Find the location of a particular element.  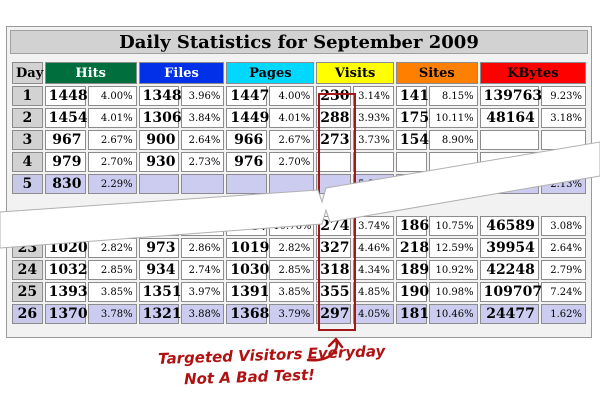

header-hits: Hits is located at coordinates (90, 73).